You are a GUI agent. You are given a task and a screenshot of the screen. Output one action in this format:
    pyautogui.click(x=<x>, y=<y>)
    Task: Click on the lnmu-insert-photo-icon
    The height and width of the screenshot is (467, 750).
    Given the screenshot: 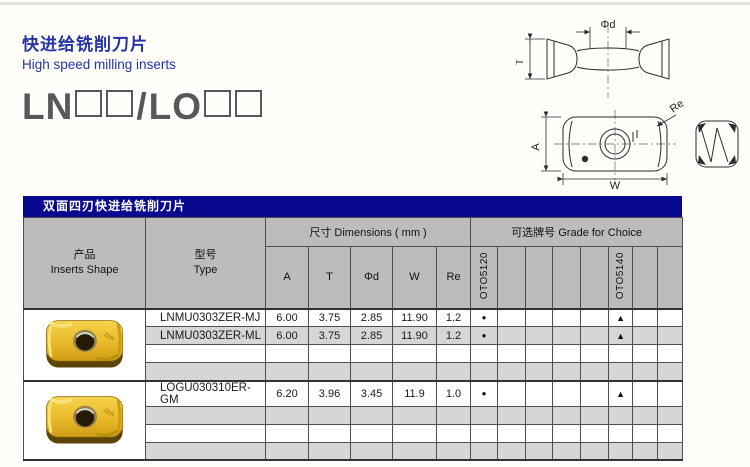 What is the action you would take?
    pyautogui.click(x=85, y=344)
    